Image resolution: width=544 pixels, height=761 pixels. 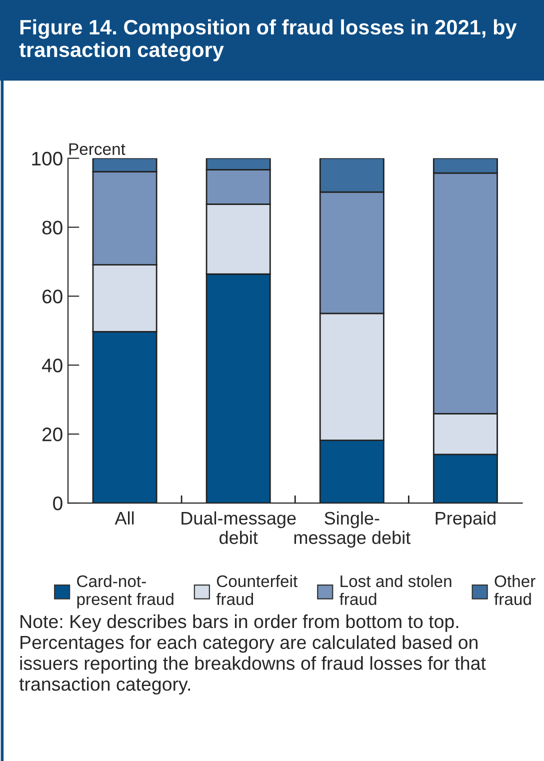 What do you see at coordinates (515, 590) in the screenshot?
I see `legend-label: Other fraud` at bounding box center [515, 590].